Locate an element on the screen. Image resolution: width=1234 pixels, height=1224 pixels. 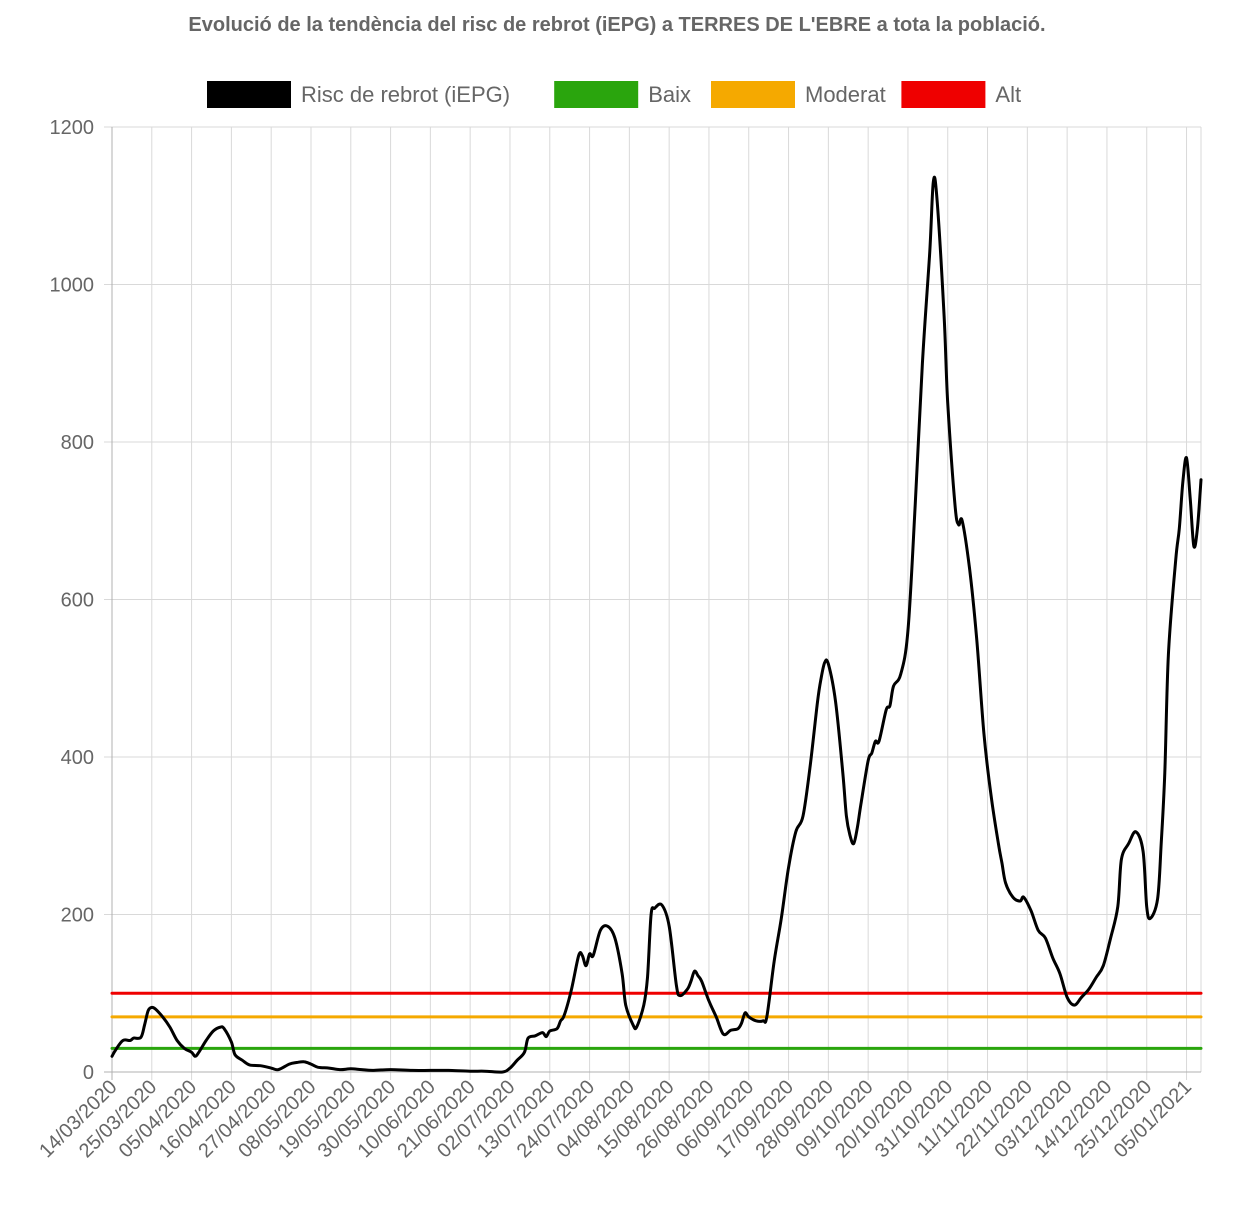
legend-label-baix: Baix is located at coordinates (669, 94).